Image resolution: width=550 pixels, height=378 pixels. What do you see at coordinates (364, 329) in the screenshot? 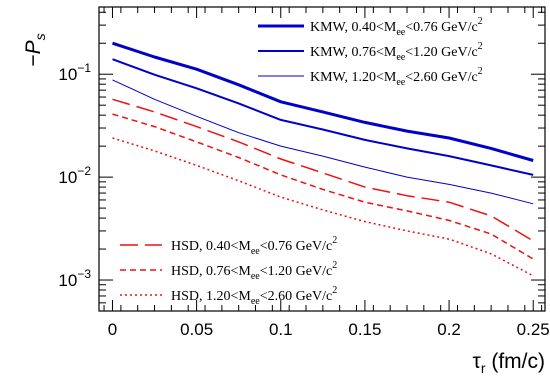
I see `x-tick-label: 0.15` at bounding box center [364, 329].